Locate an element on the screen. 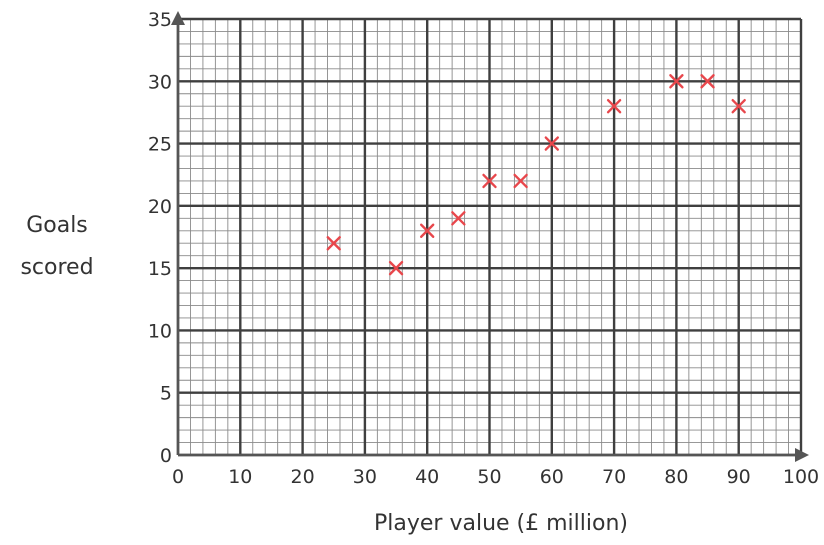 The image size is (824, 545). x-tick-label: 10 is located at coordinates (240, 477).